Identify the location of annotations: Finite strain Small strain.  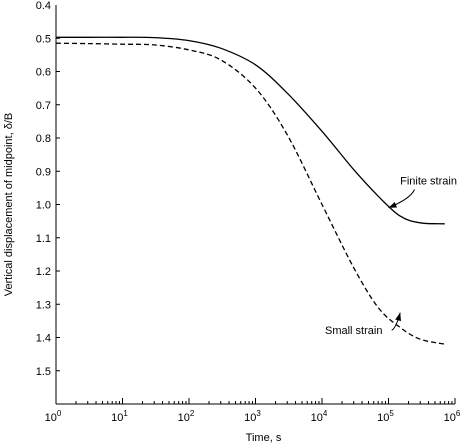
(391, 257).